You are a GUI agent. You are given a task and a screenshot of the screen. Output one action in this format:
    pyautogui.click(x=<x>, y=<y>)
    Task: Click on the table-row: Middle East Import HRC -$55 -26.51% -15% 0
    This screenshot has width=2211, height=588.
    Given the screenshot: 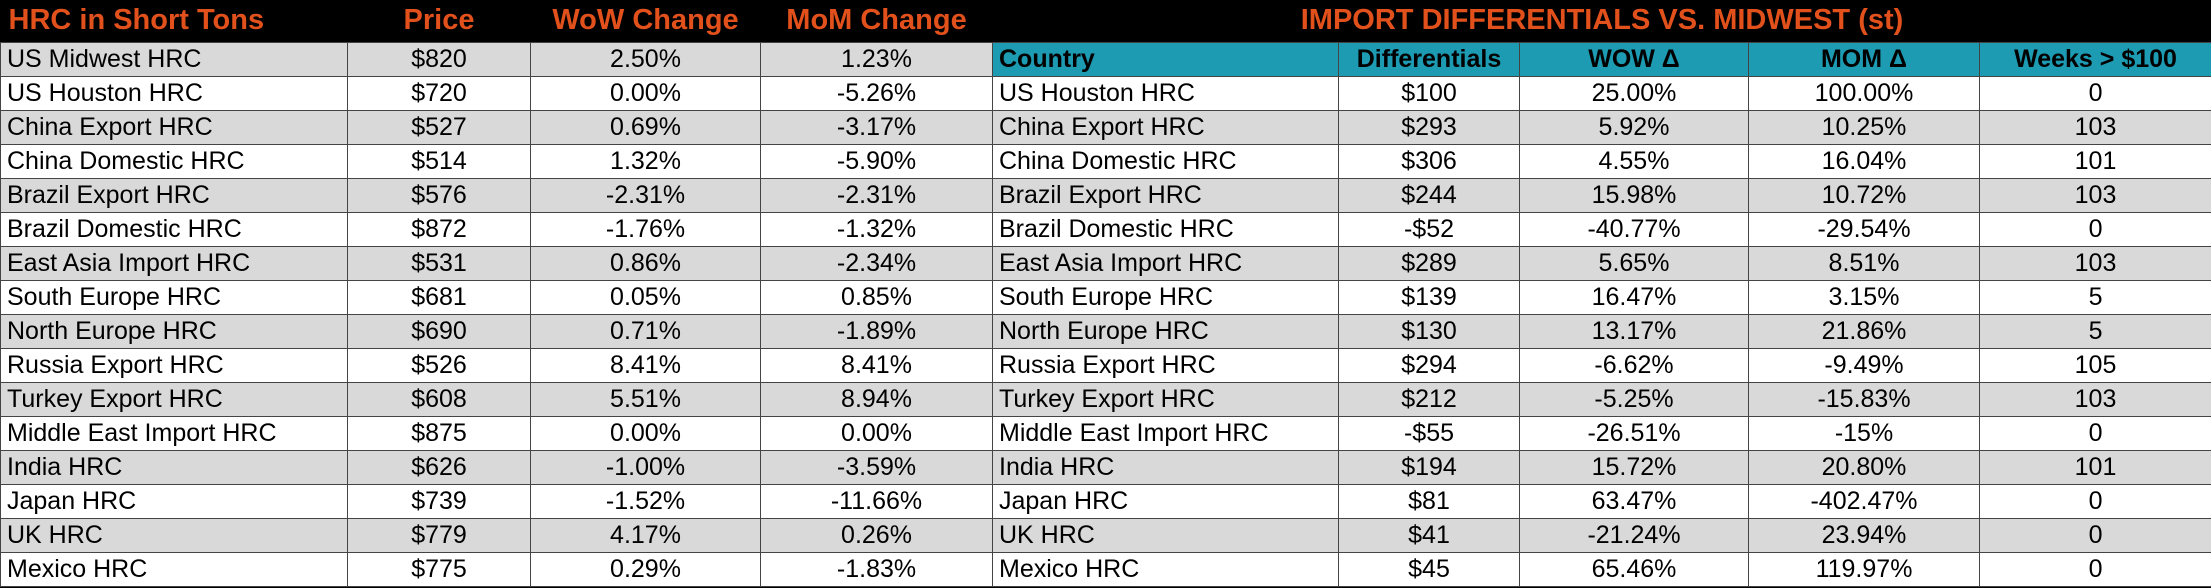 What is the action you would take?
    pyautogui.click(x=1601, y=433)
    